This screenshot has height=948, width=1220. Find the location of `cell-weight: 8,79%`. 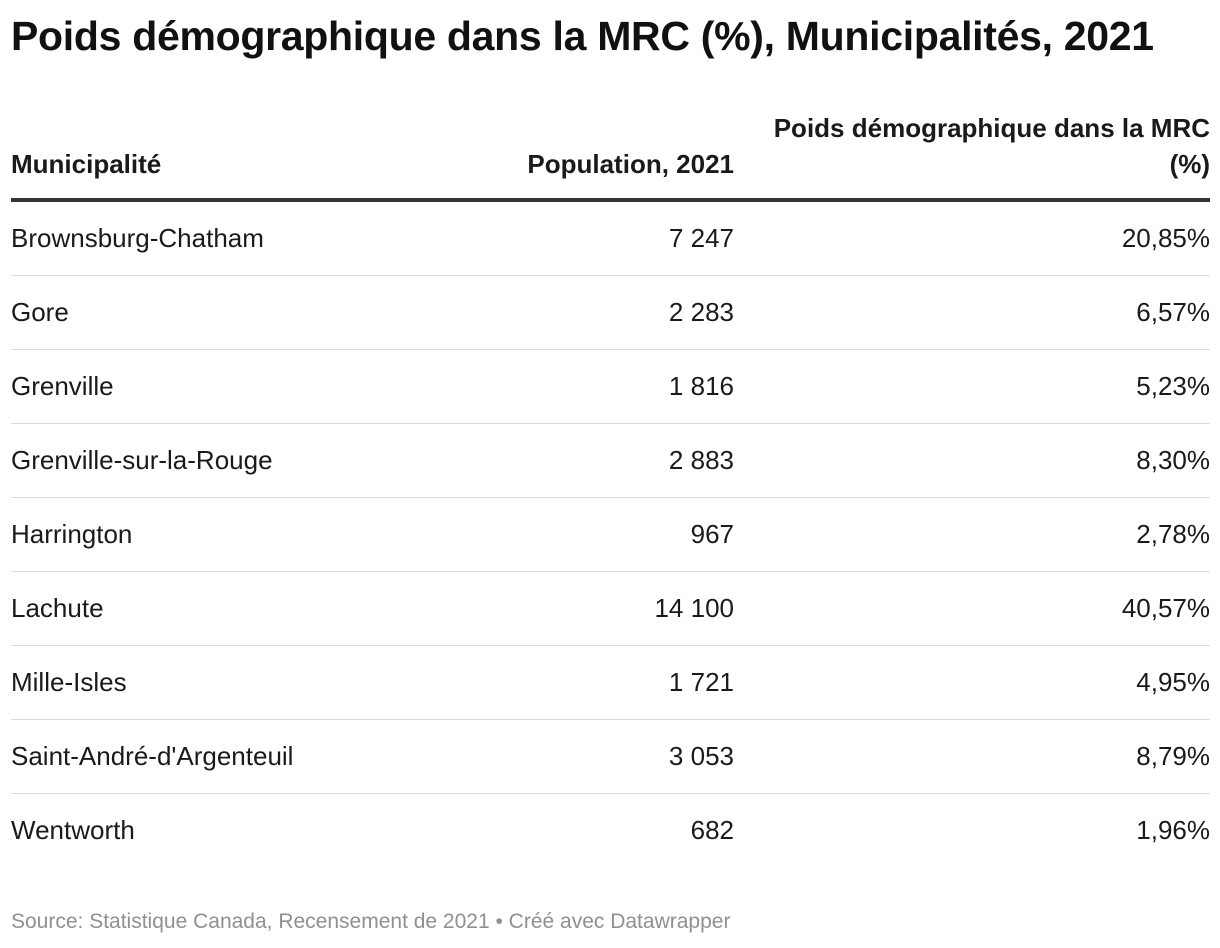

cell-weight: 8,79% is located at coordinates (972, 756).